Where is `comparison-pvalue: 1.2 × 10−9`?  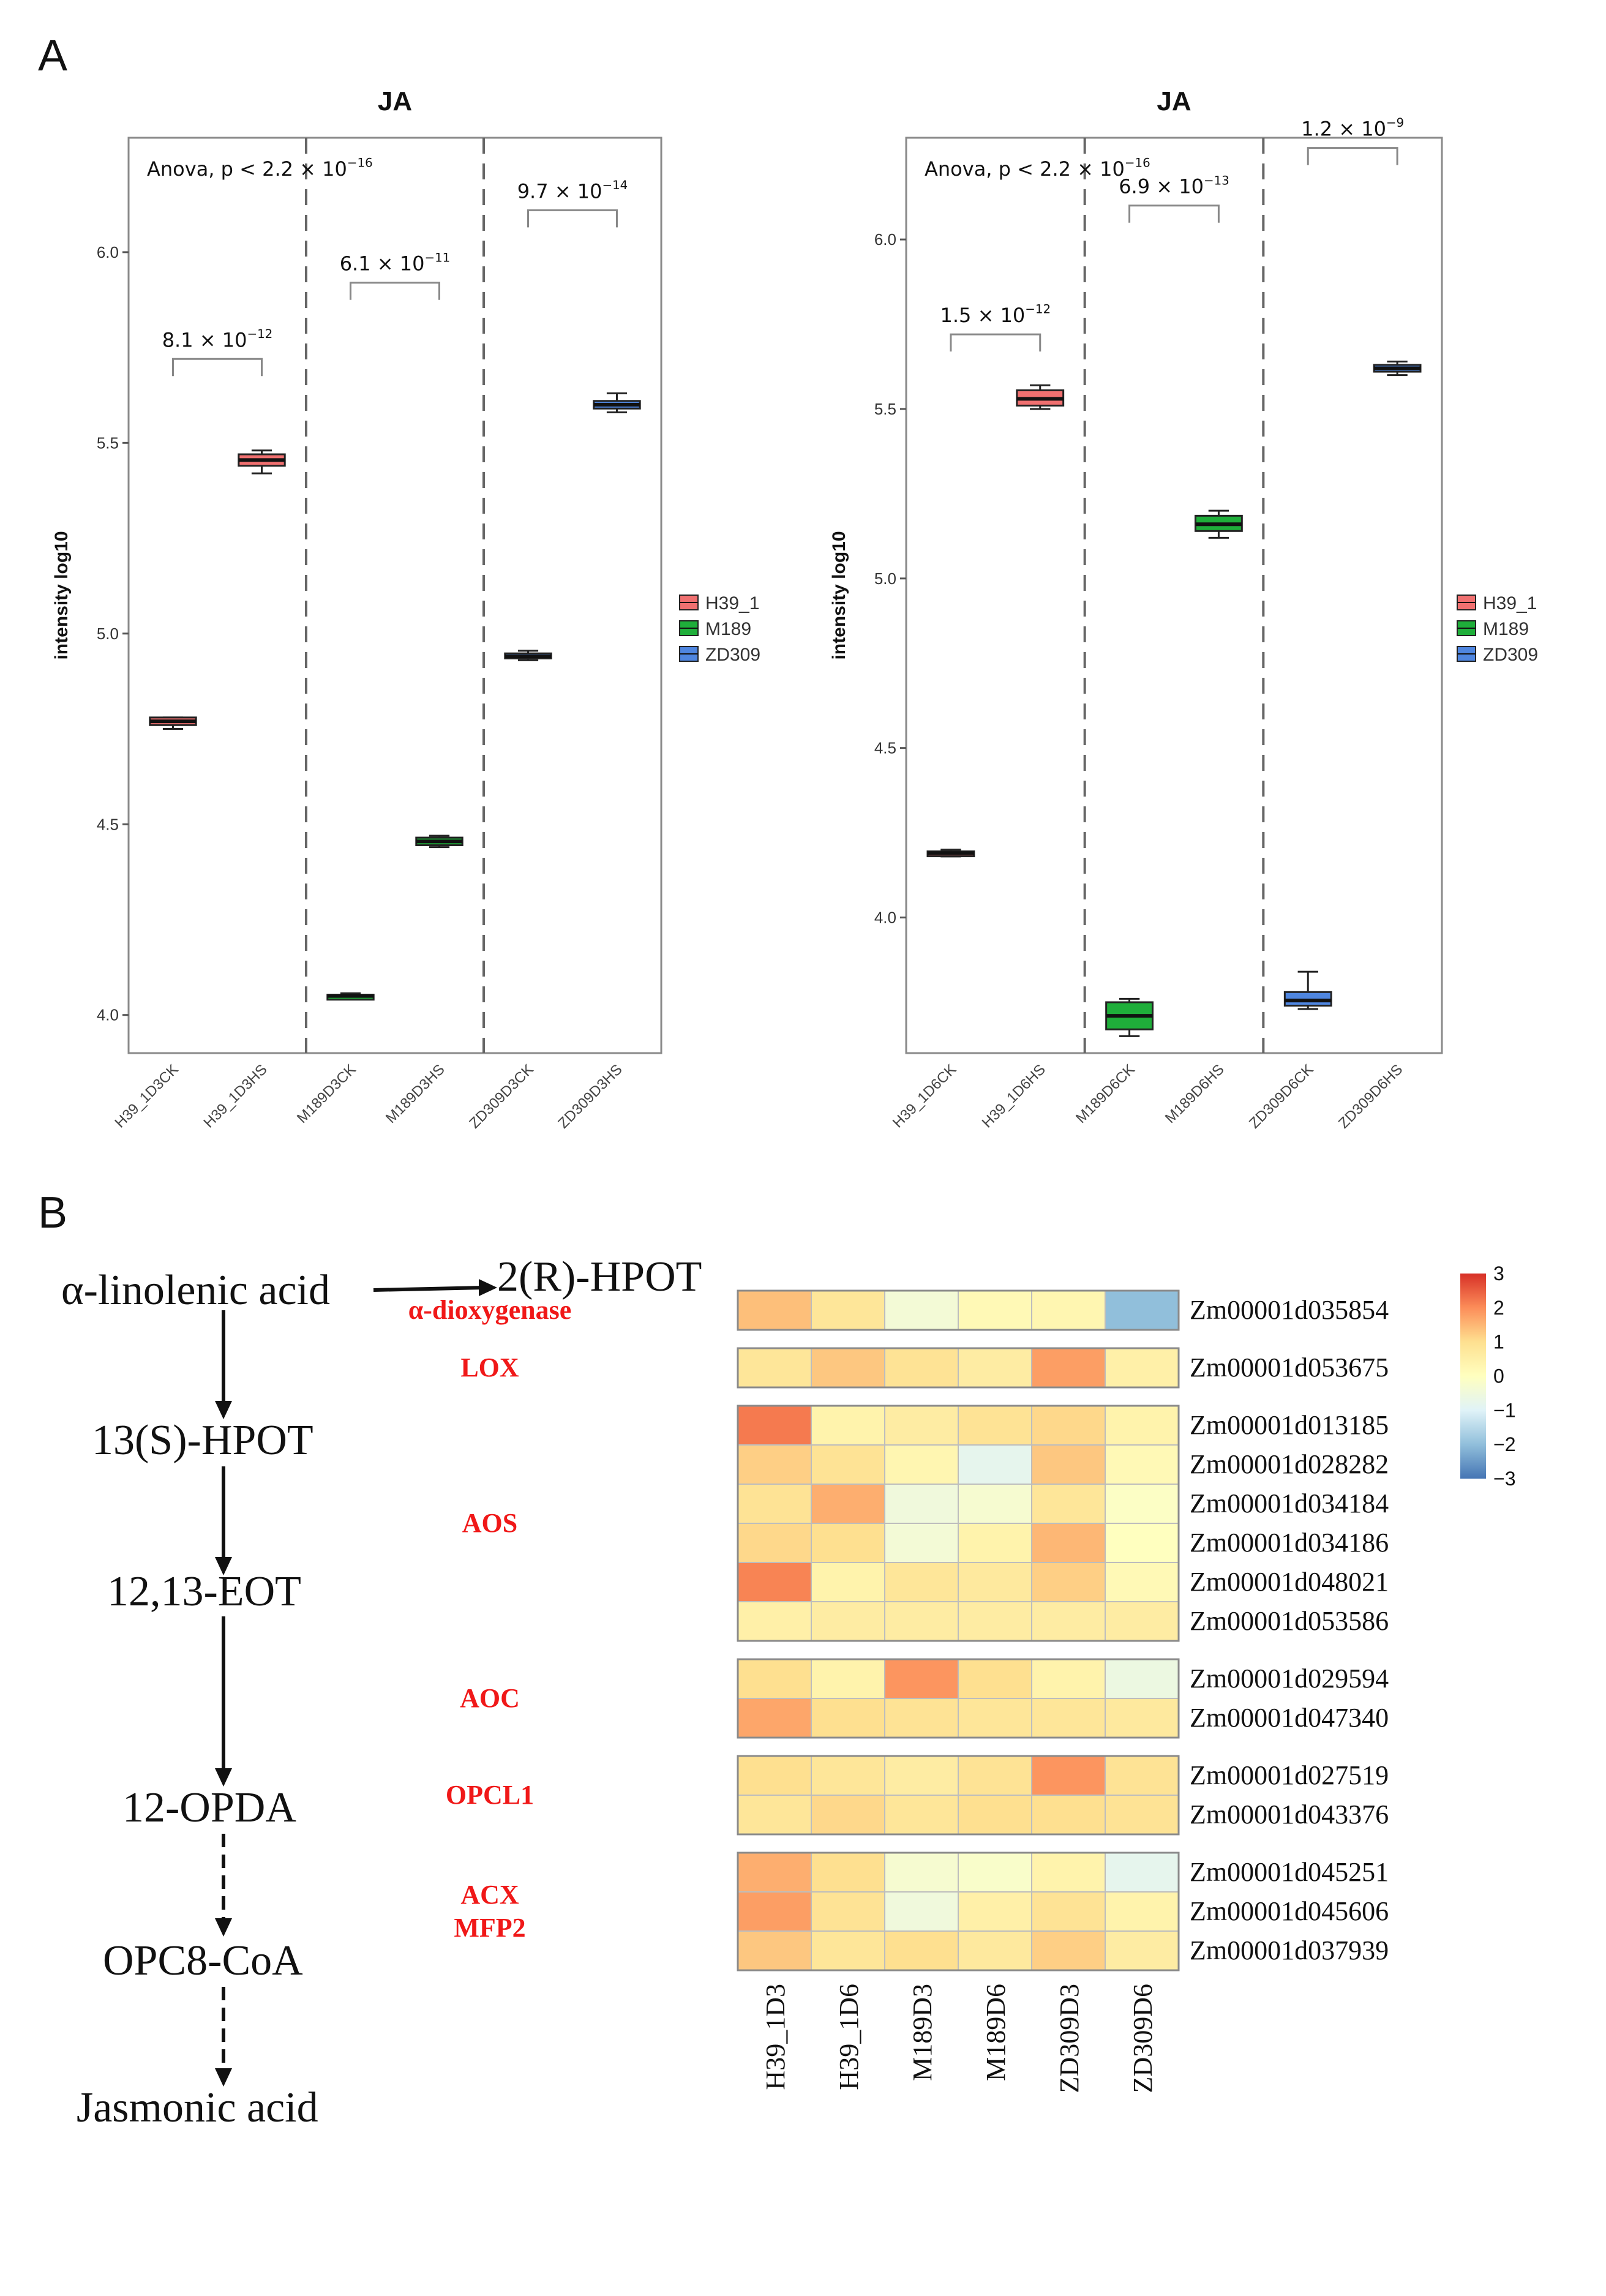
comparison-pvalue: 1.2 × 10−9 is located at coordinates (1353, 128).